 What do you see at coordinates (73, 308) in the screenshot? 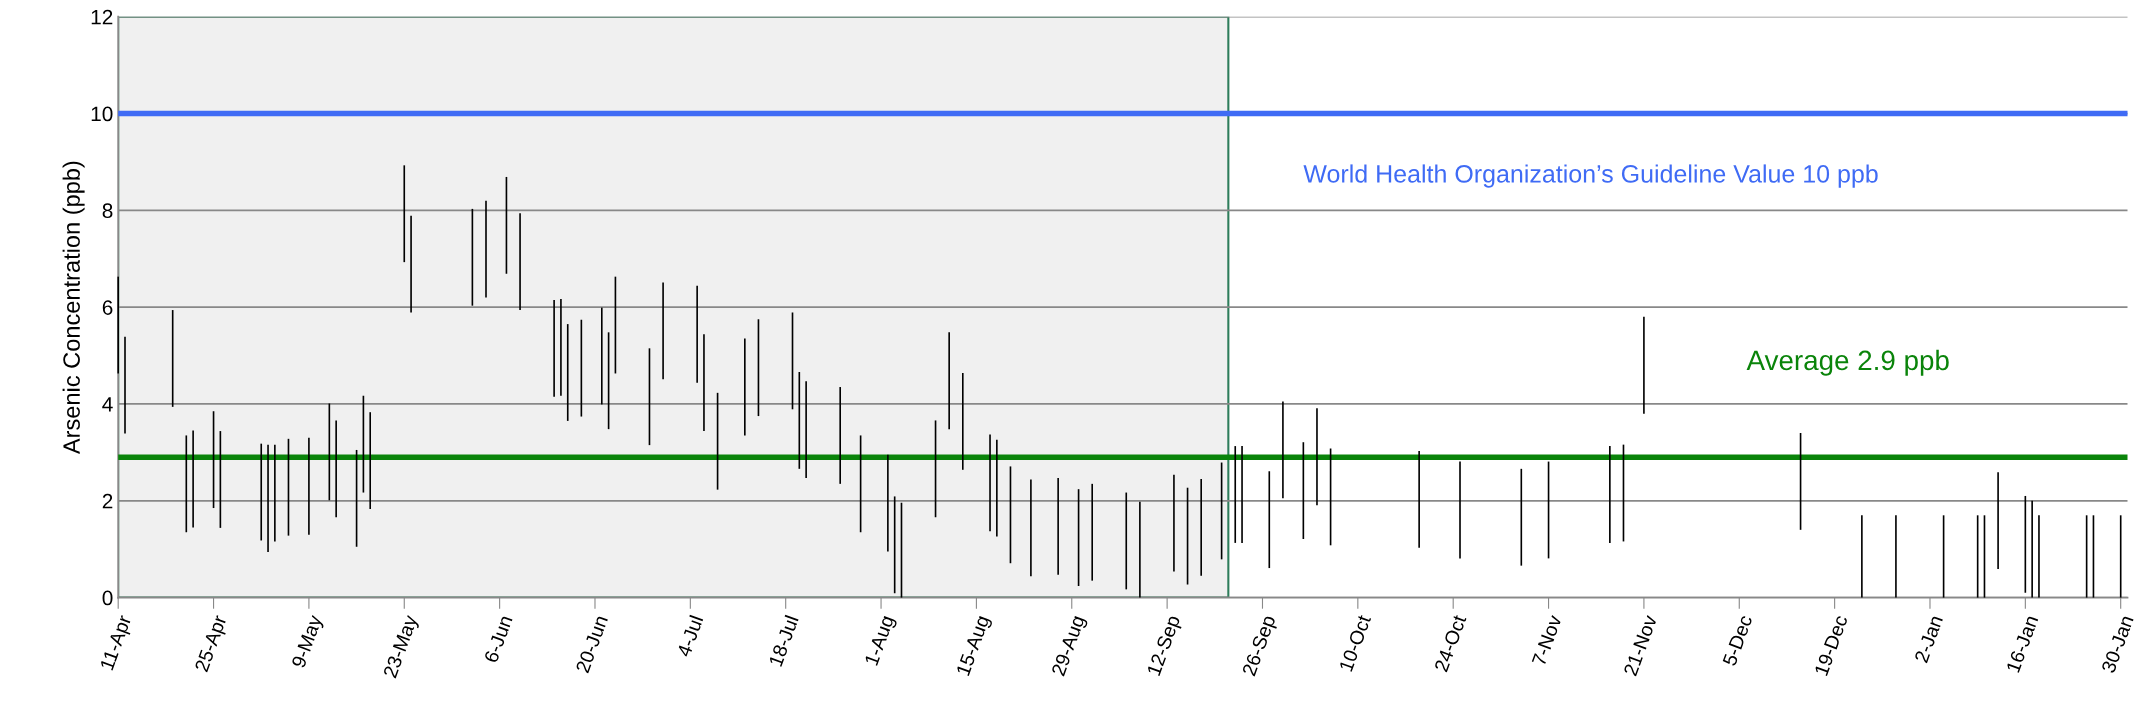
I see `y-axis-title: Arsenic Concentration (ppb)` at bounding box center [73, 308].